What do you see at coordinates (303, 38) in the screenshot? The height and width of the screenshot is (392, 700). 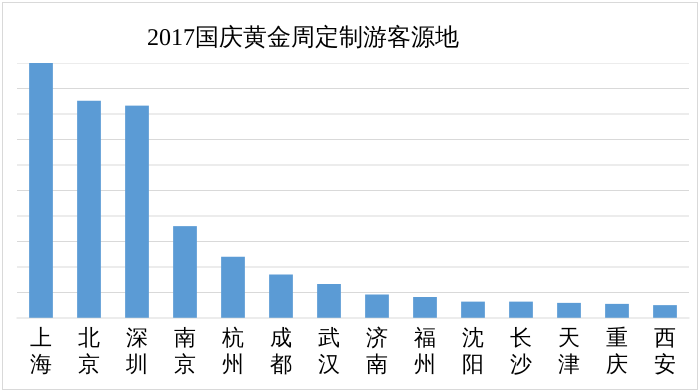 I see `chart-title: 2017国庆黄金周定制游客源地` at bounding box center [303, 38].